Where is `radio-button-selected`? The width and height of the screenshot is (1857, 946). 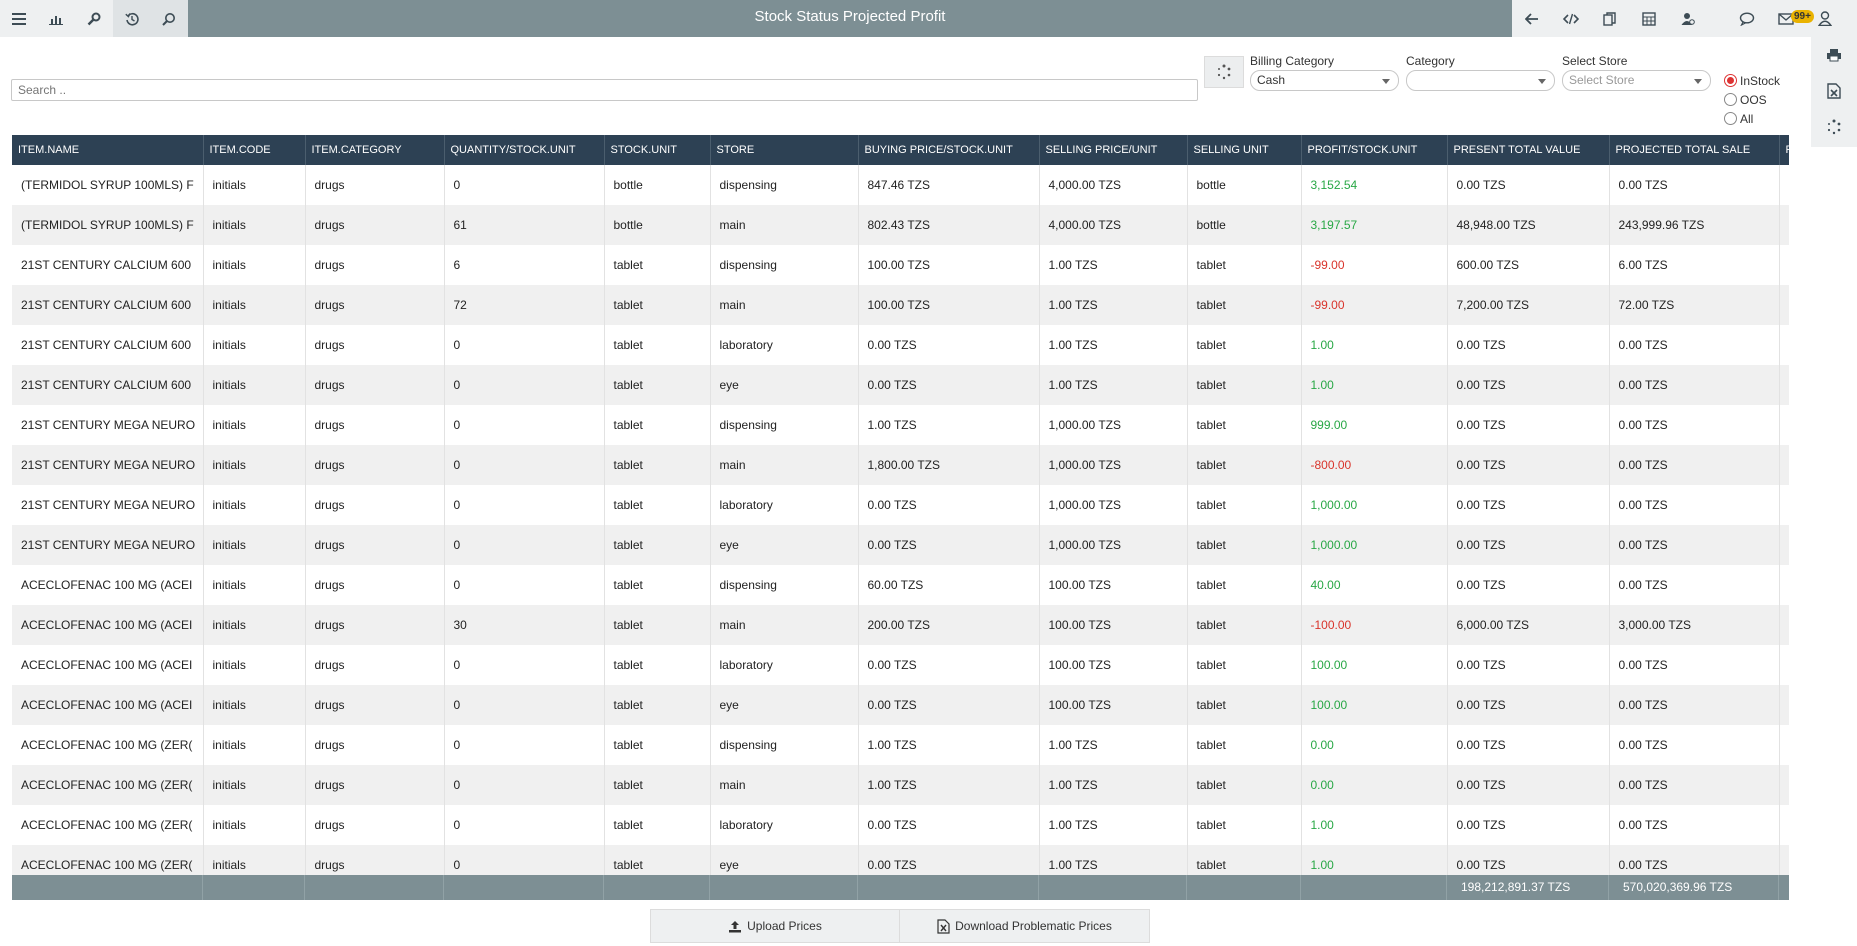 radio-button-selected is located at coordinates (1730, 80).